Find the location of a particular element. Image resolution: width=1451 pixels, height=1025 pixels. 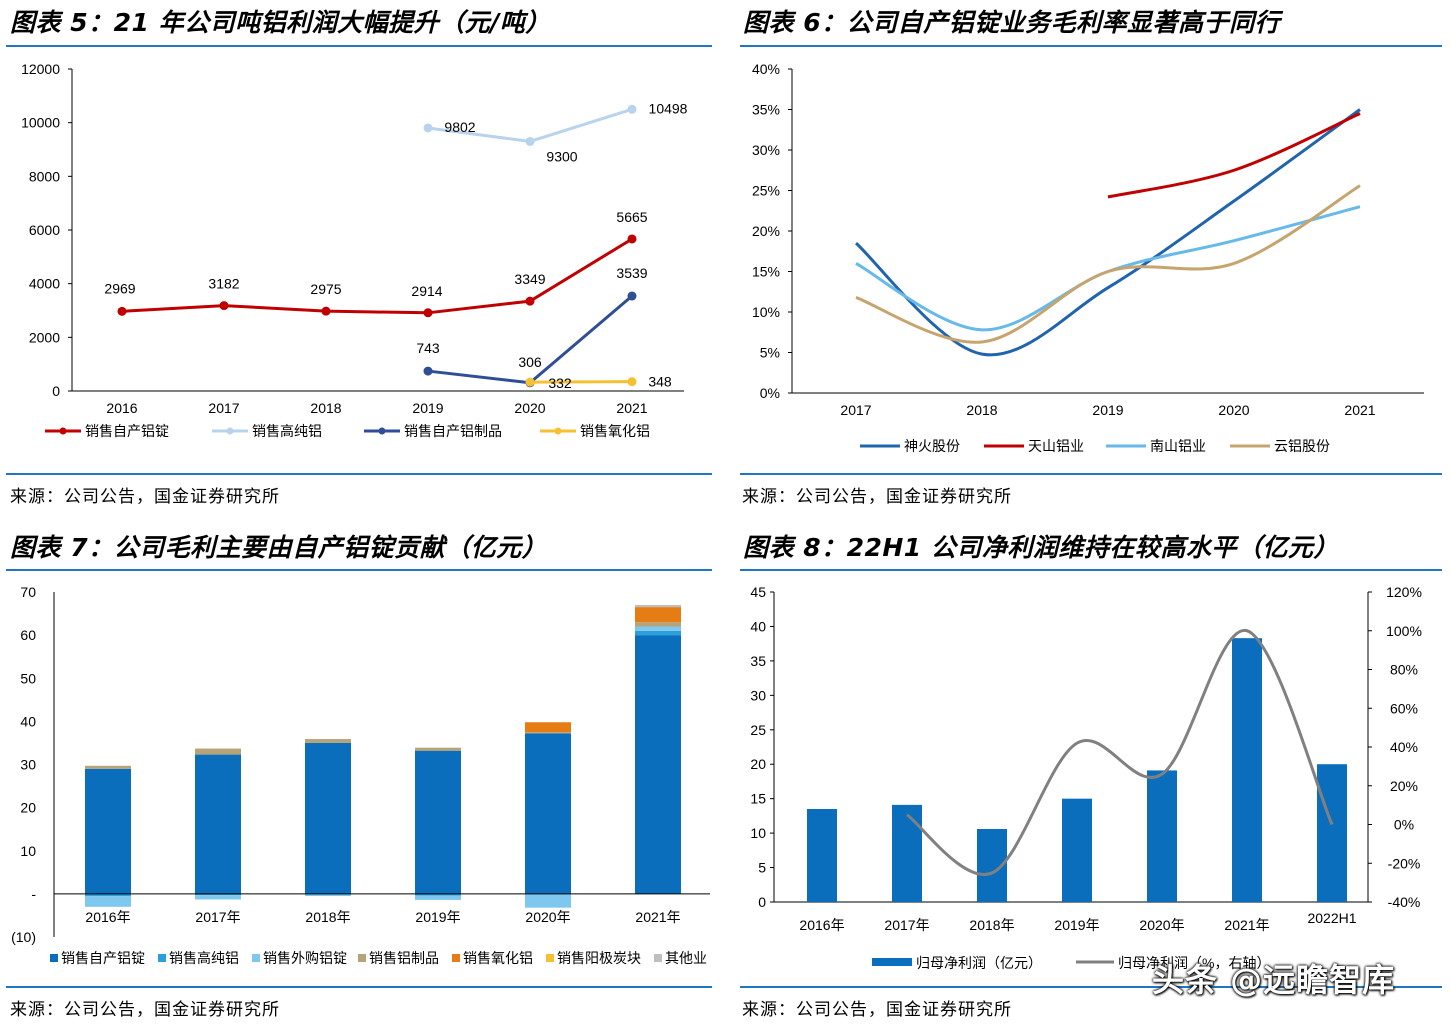

legend-item-label: 销售铝制品 is located at coordinates (404, 958).